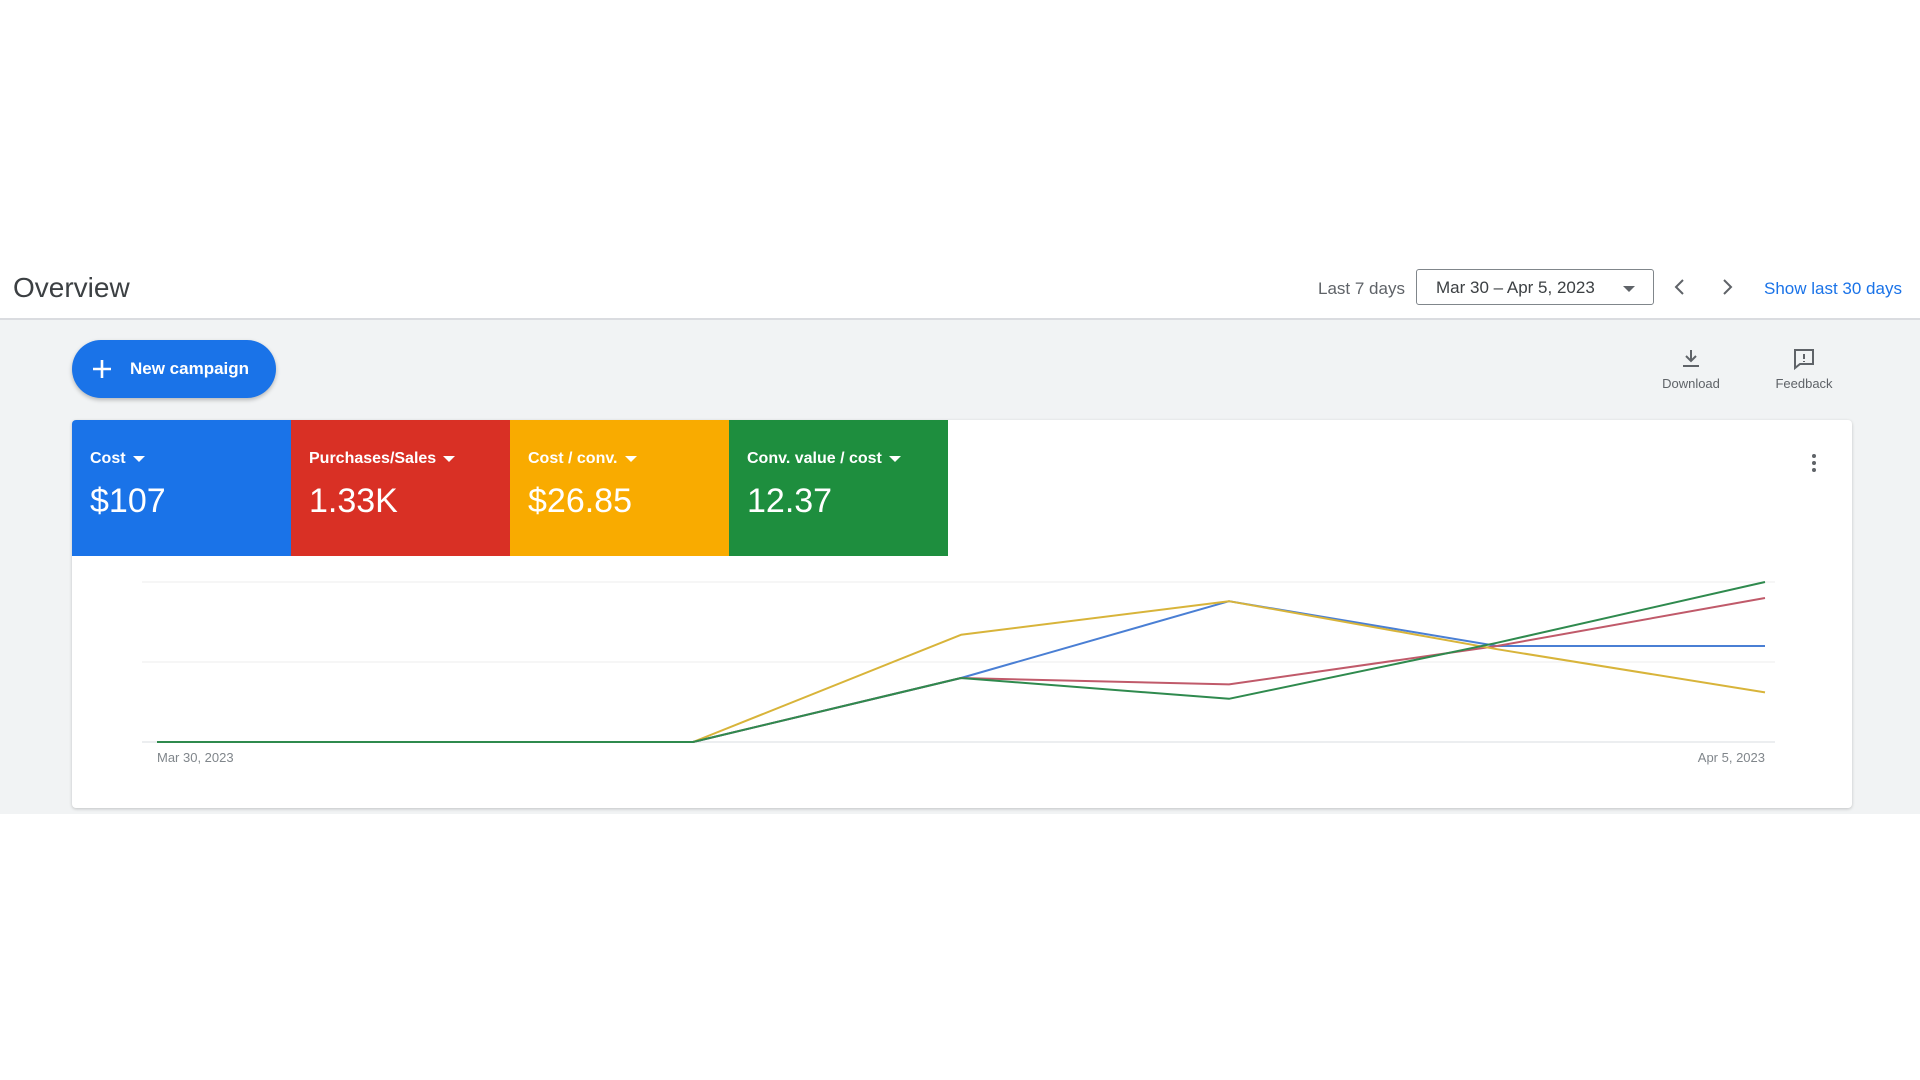 This screenshot has height=1080, width=1920. Describe the element at coordinates (373, 458) in the screenshot. I see `metric-label-purchases-sales: Purchases/Sales` at that location.